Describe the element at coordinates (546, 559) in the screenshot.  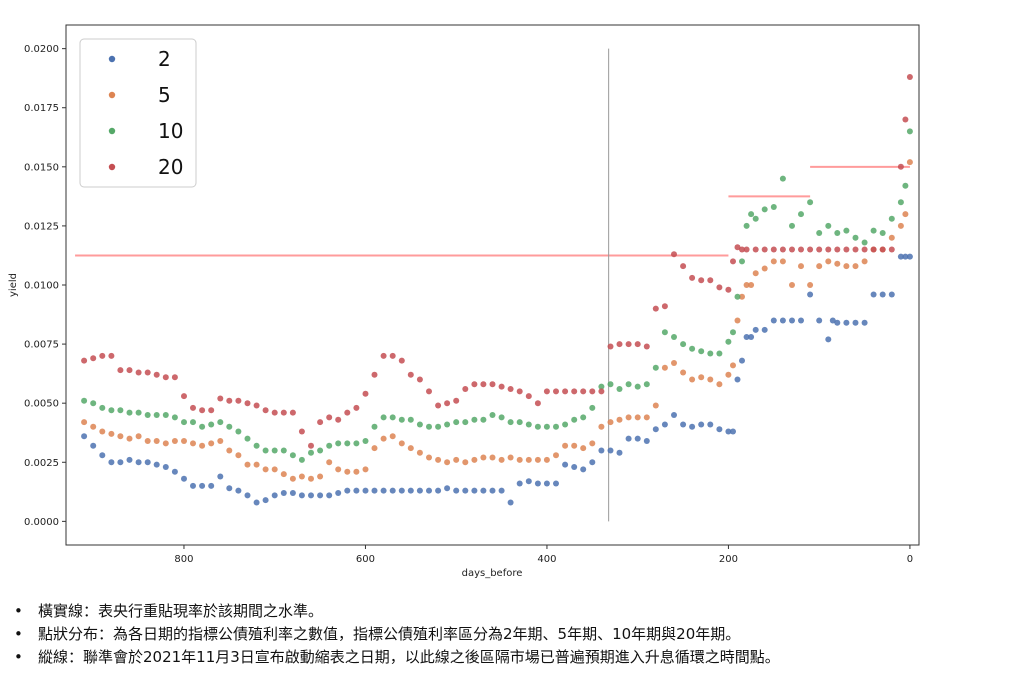
I see `x-tick-label: 400` at that location.